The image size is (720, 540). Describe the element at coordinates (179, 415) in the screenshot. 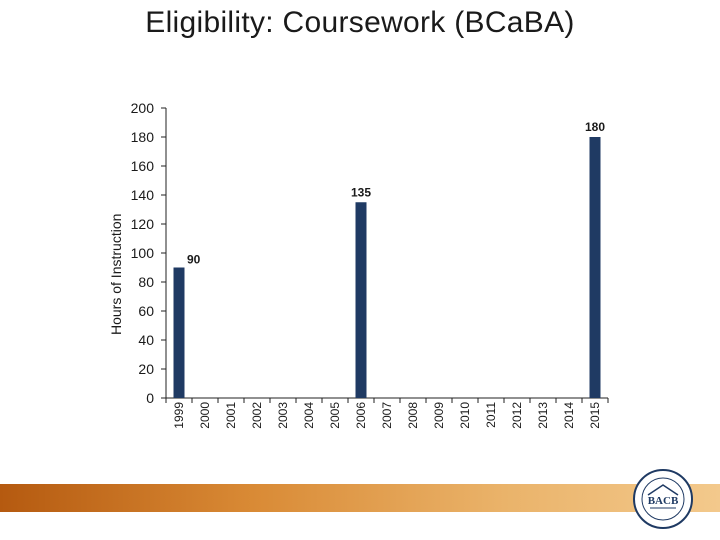

I see `x-tick-label-1999: 1999` at that location.